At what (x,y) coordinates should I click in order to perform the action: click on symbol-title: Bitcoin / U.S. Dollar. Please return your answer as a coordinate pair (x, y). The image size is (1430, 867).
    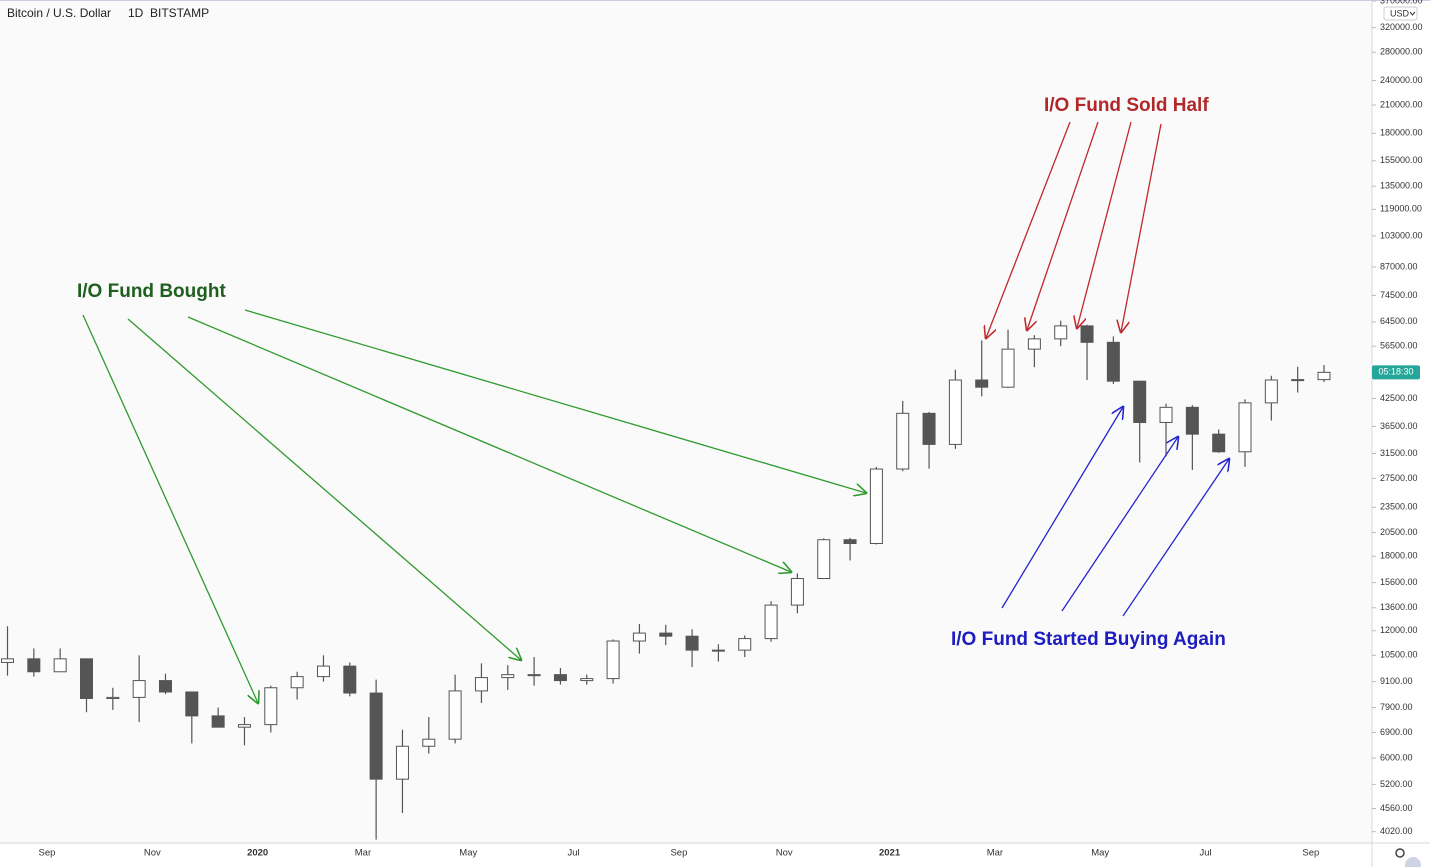
    Looking at the image, I should click on (59, 13).